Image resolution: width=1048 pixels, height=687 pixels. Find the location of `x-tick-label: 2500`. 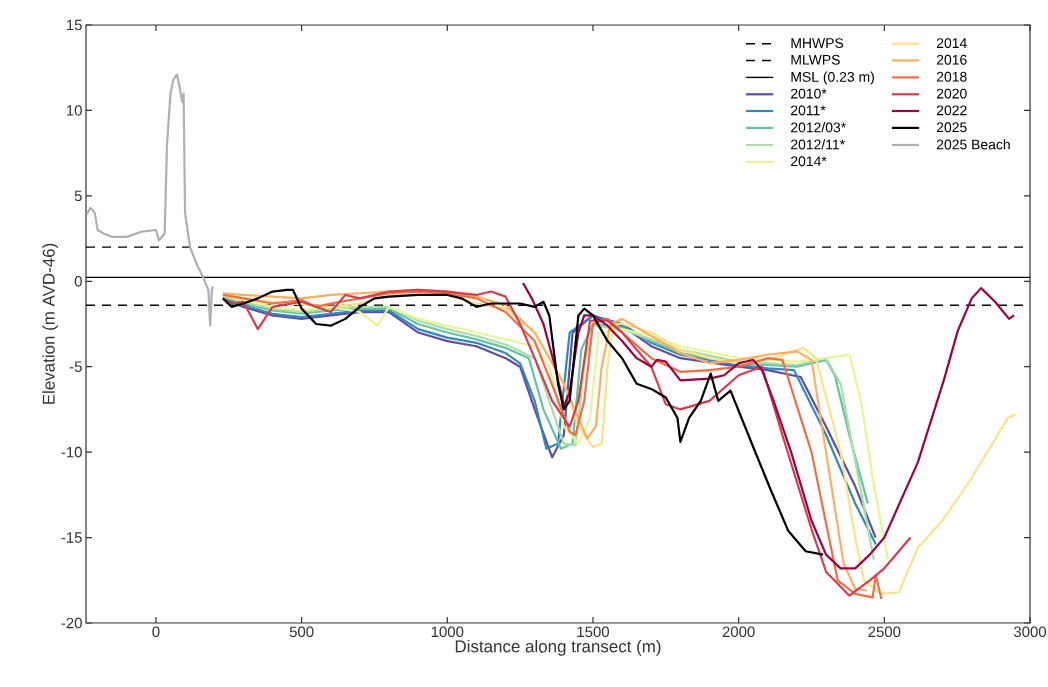

x-tick-label: 2500 is located at coordinates (884, 632).